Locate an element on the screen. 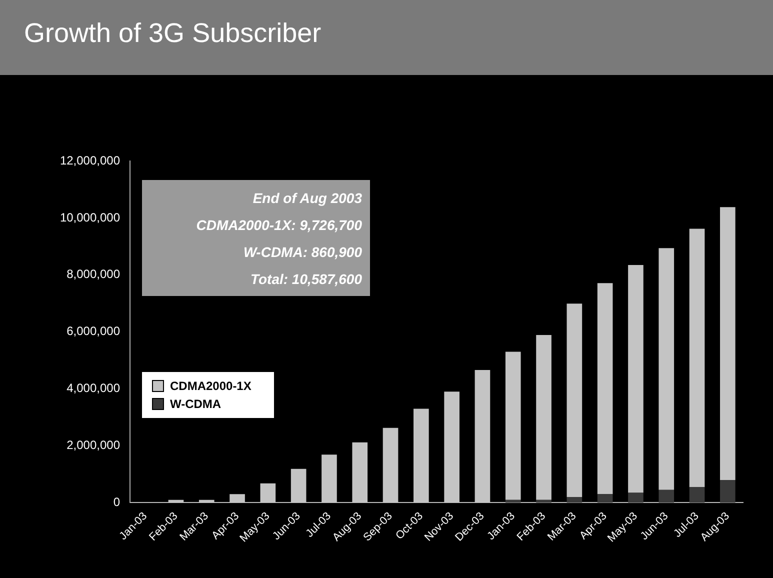  y-tick-label: 4,000,000 is located at coordinates (93, 388).